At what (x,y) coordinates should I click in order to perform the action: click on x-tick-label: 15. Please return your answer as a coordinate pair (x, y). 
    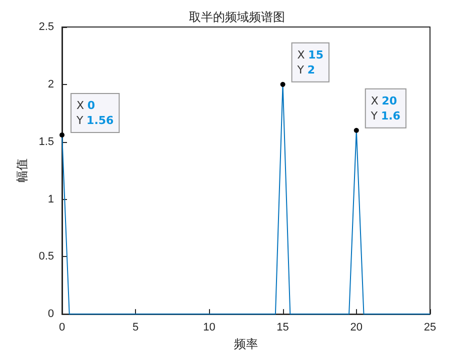
    Looking at the image, I should click on (282, 328).